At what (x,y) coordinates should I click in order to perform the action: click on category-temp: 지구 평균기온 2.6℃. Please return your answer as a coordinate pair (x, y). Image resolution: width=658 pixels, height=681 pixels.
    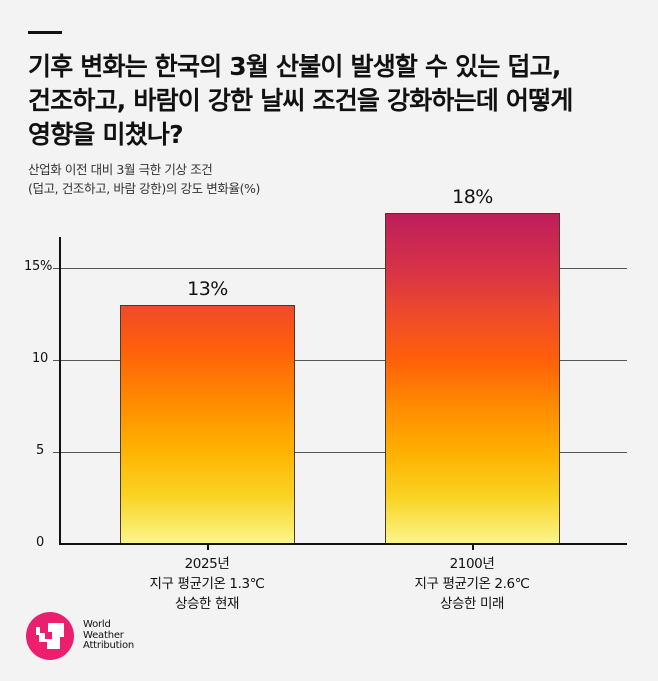
    Looking at the image, I should click on (472, 584).